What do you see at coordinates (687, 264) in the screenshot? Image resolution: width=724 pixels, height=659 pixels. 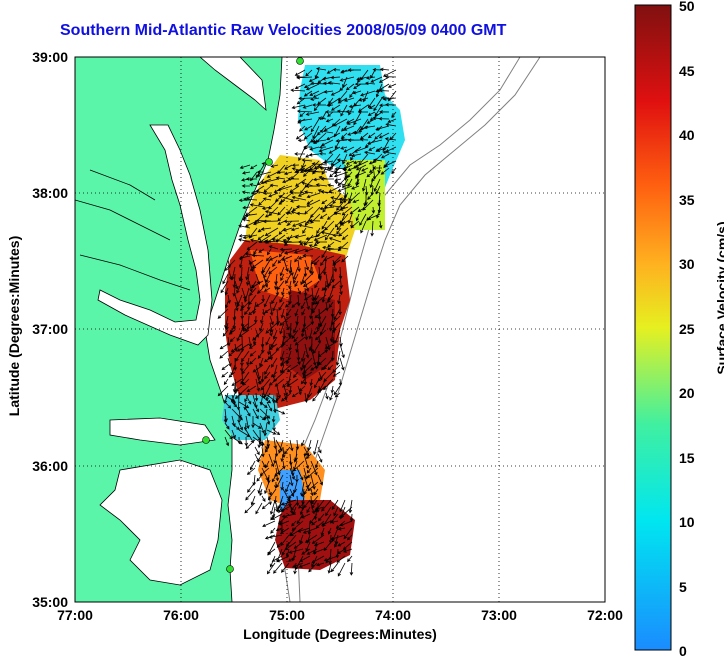 I see `colorbar-tick: 30` at bounding box center [687, 264].